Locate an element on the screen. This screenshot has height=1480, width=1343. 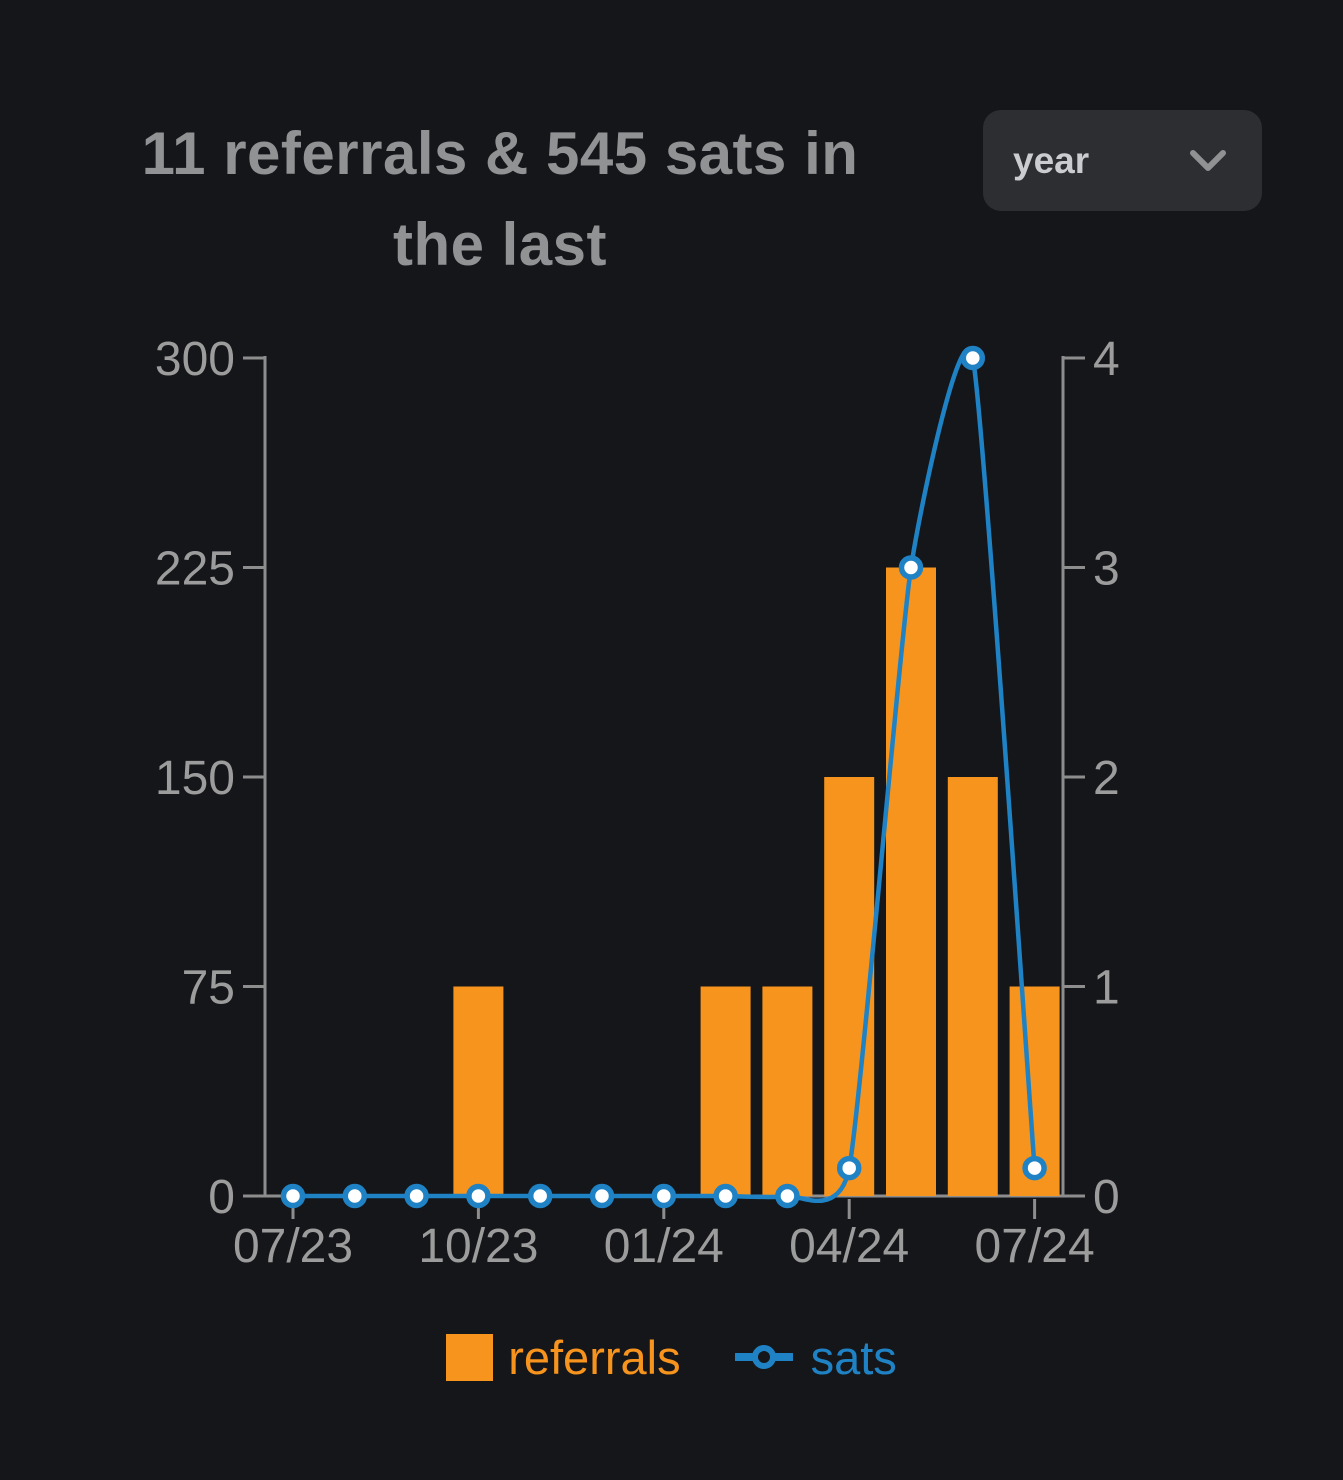
x-axis-tick-label: 01/24 is located at coordinates (664, 1246).